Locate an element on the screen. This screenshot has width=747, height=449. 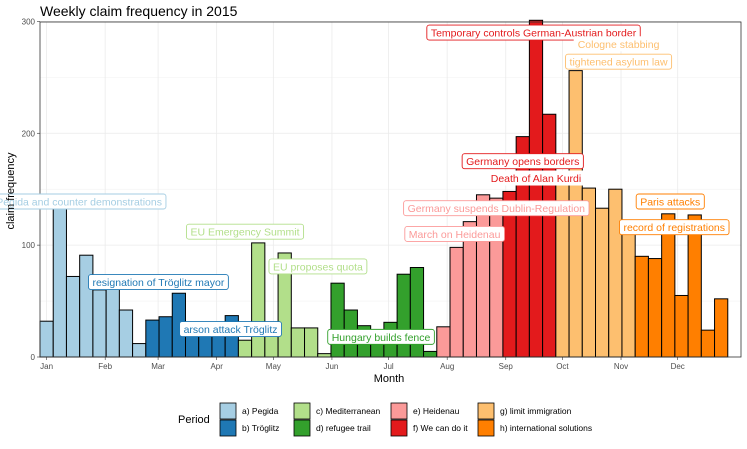
legend-label: e) Heidenau is located at coordinates (436, 411).